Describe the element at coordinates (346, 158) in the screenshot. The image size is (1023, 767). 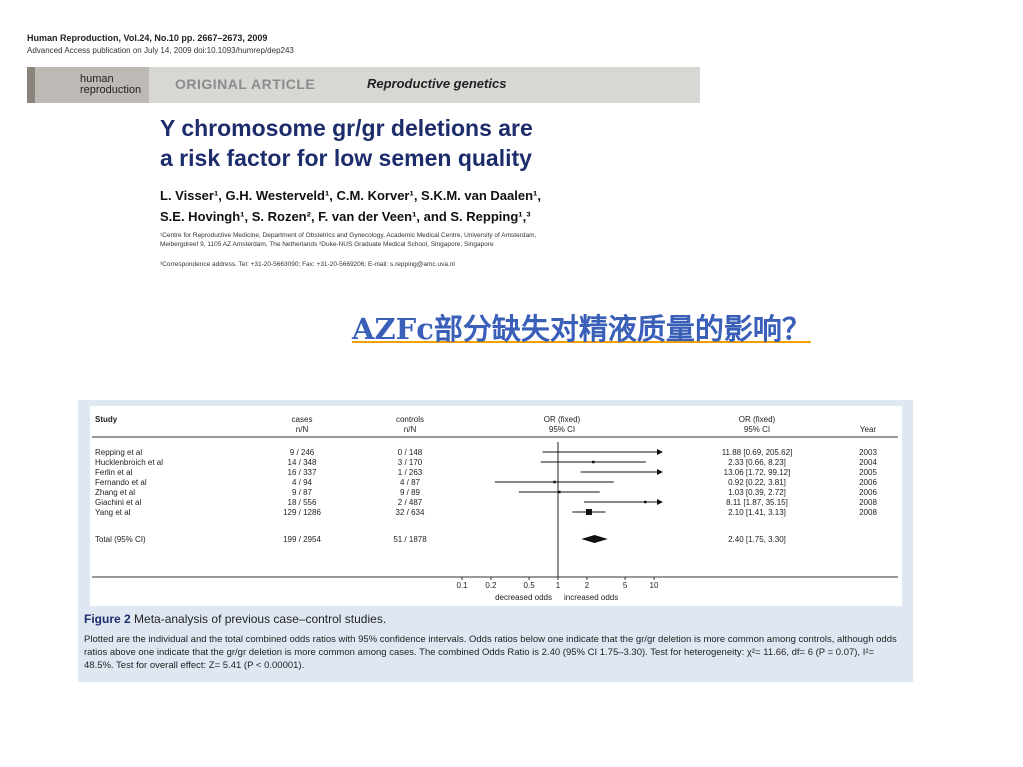
I see `article-title-line-2: a risk factor for low semen quality` at that location.